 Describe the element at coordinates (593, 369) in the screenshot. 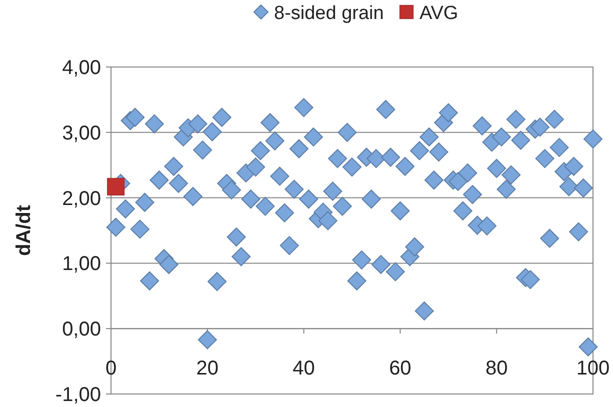

I see `x-tick-label: 100` at that location.